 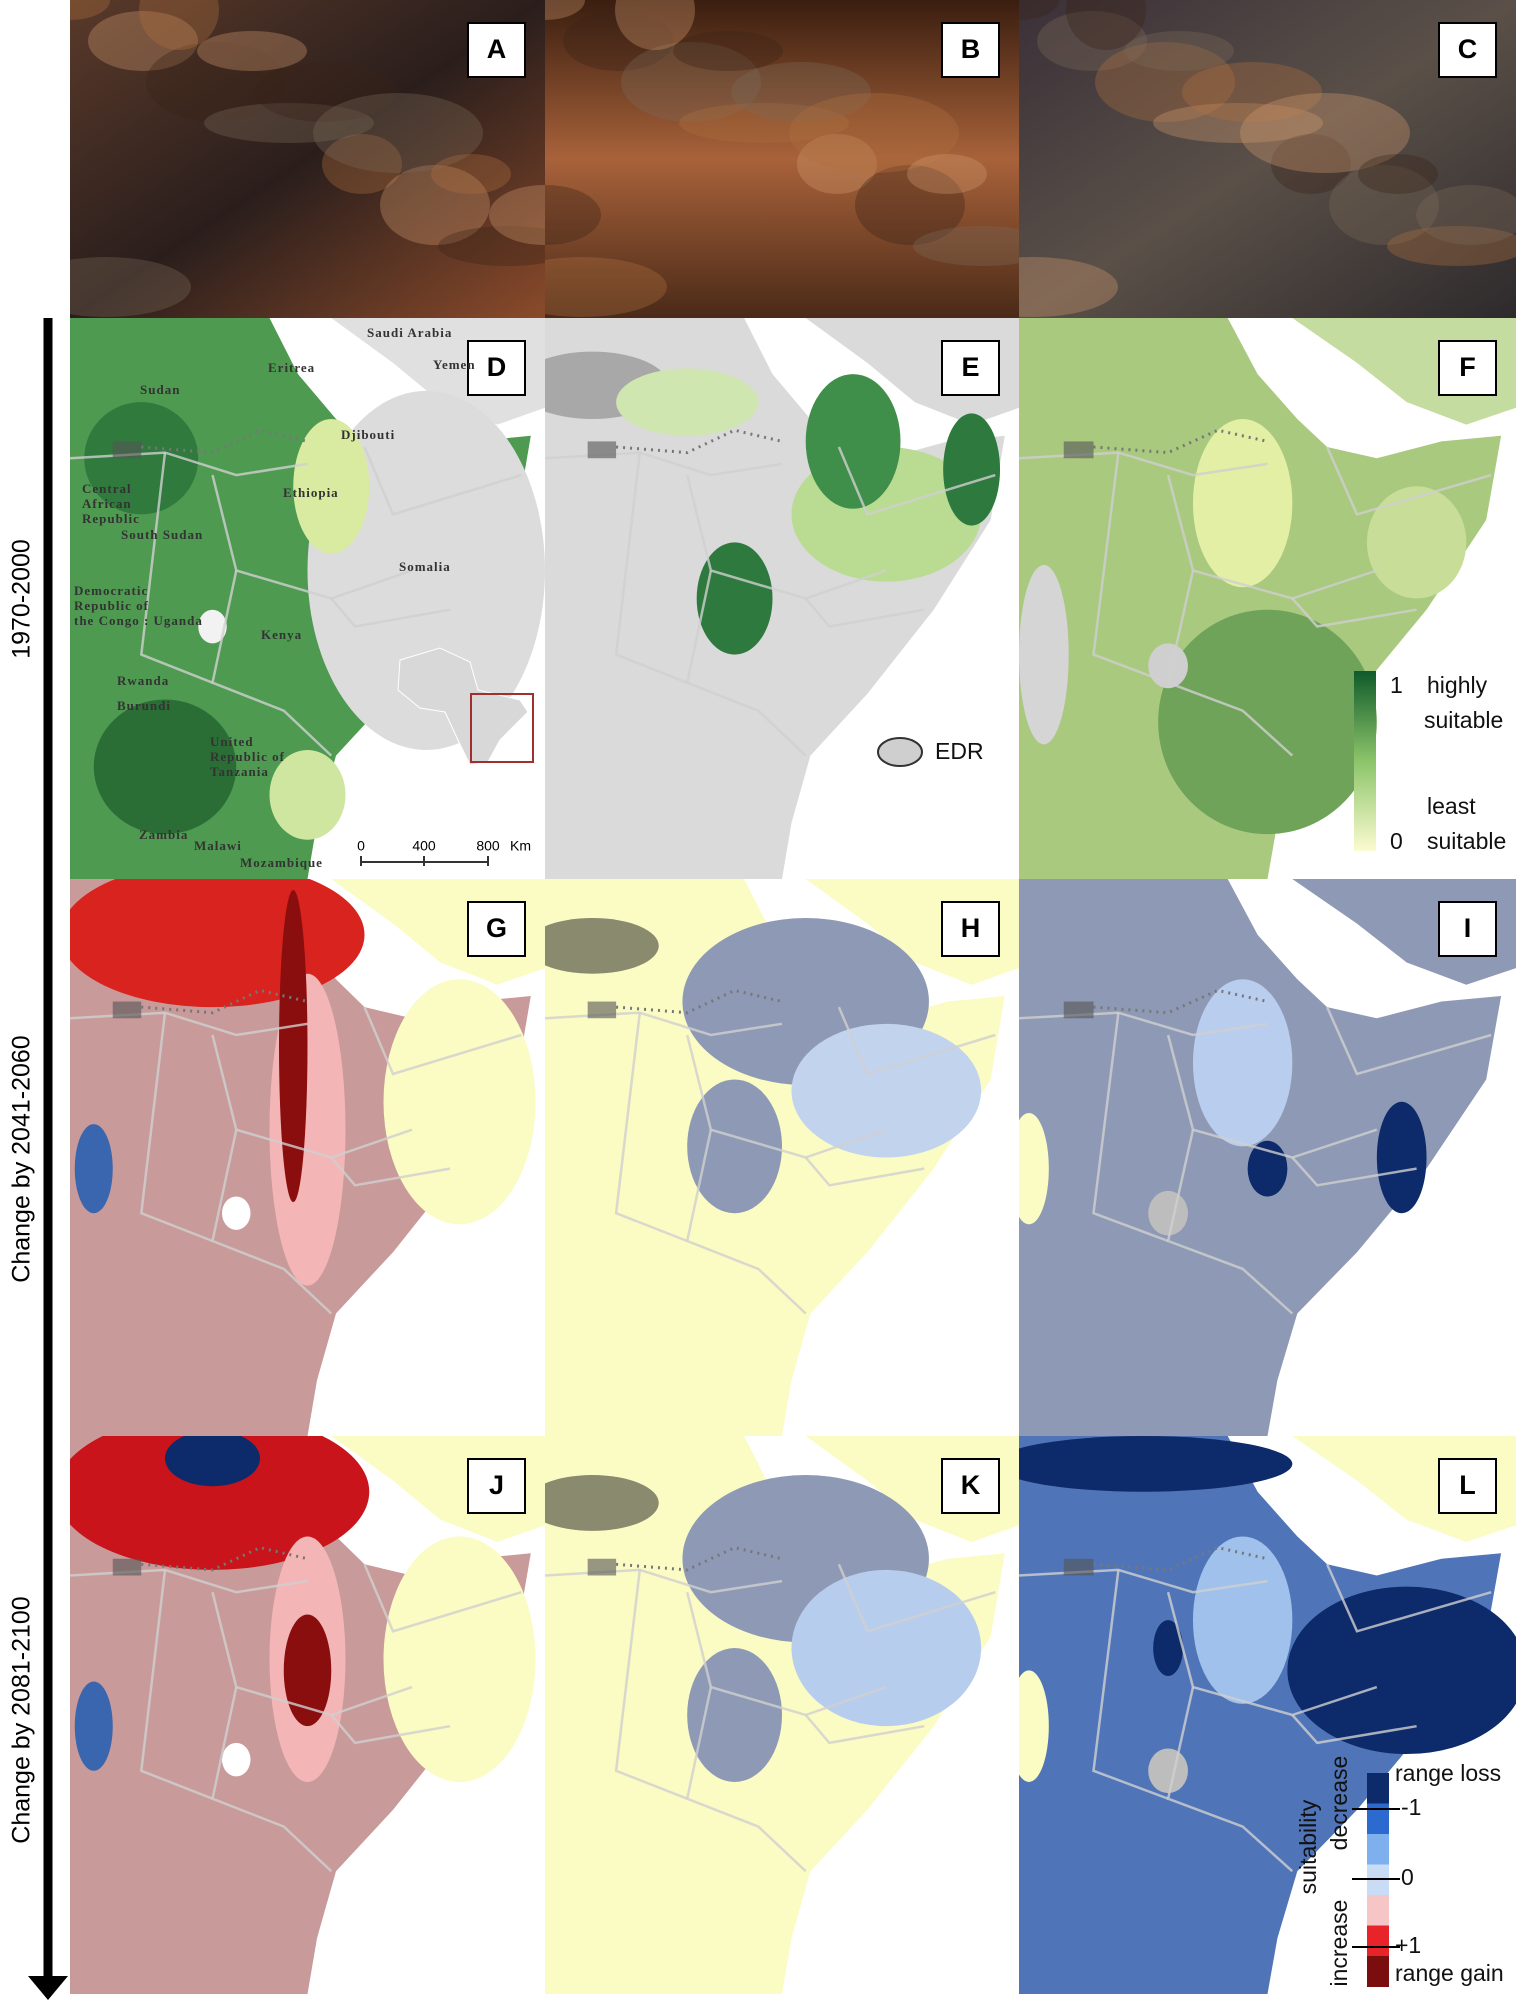 I want to click on inset-box, so click(x=502, y=728).